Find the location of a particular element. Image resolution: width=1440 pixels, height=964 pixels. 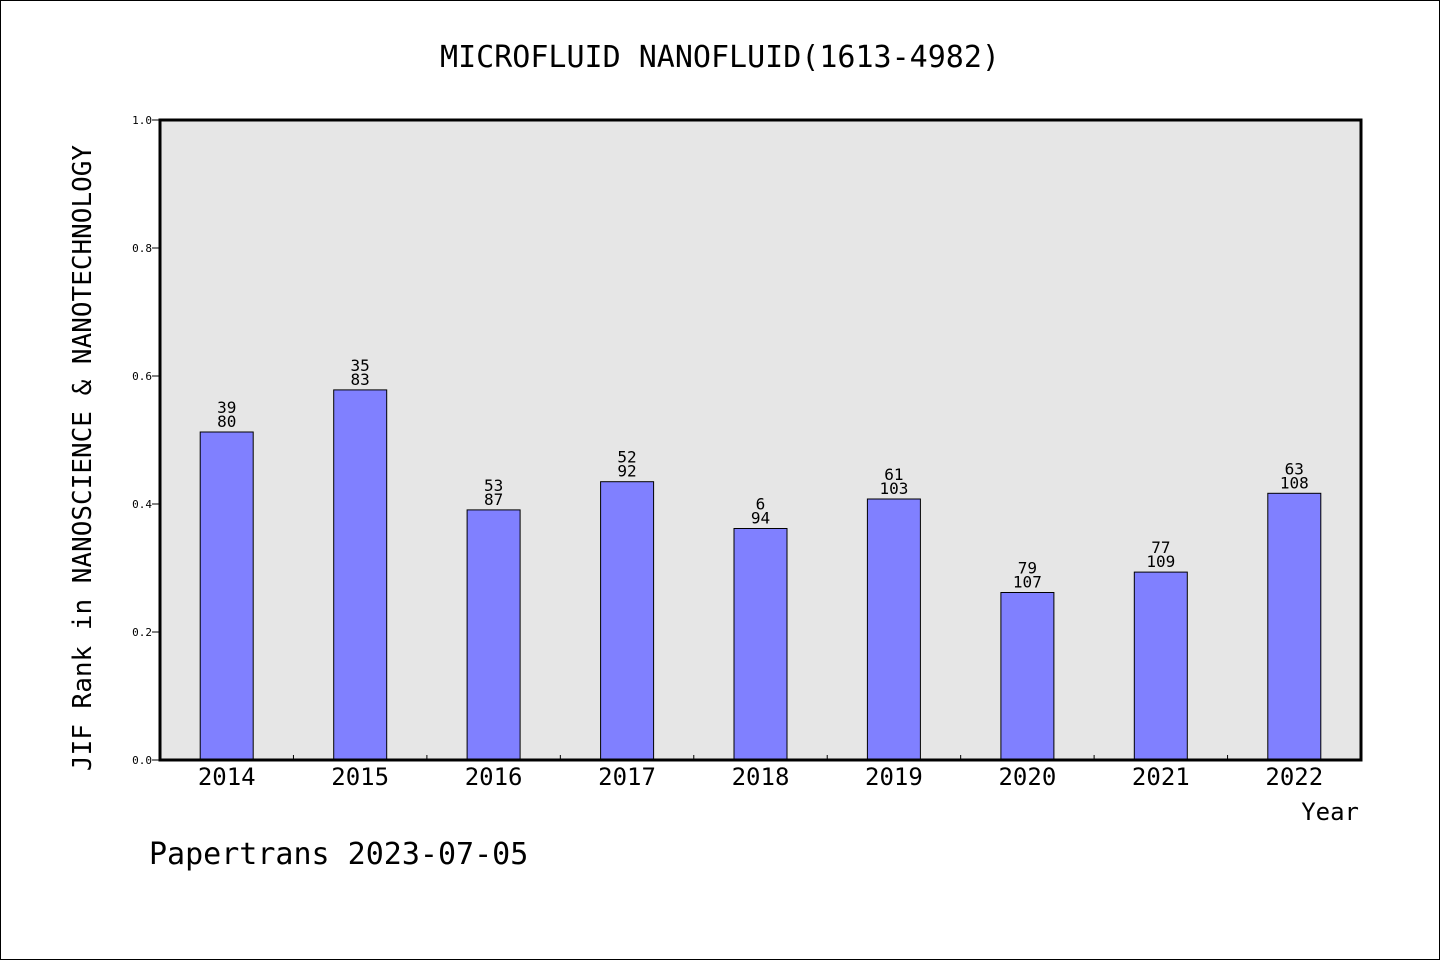

y-ticks-group: 0.0 0.2 0.4 0.6 0.8 1.0 is located at coordinates (146, 440).